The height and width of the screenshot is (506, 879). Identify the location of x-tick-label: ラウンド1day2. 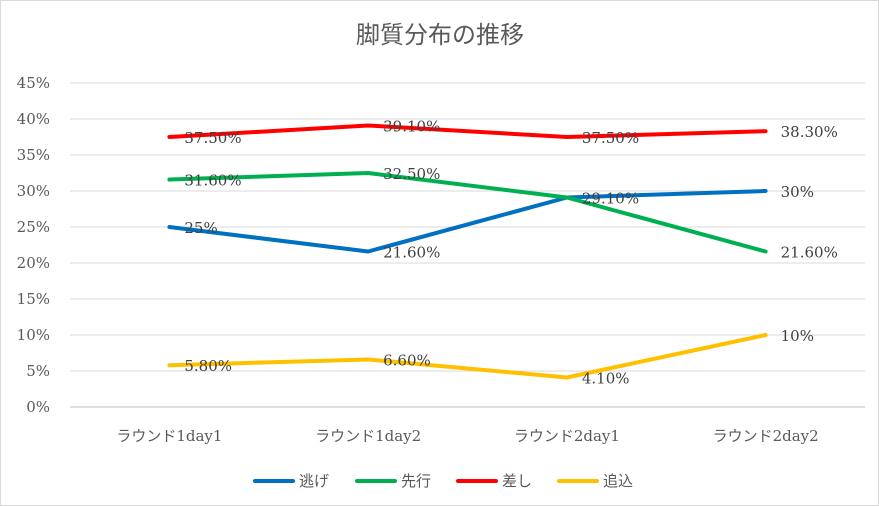
(368, 436).